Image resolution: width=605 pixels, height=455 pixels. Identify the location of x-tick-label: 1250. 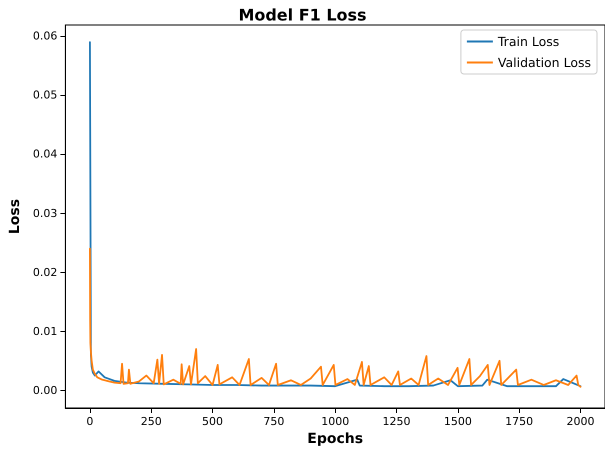
(396, 421).